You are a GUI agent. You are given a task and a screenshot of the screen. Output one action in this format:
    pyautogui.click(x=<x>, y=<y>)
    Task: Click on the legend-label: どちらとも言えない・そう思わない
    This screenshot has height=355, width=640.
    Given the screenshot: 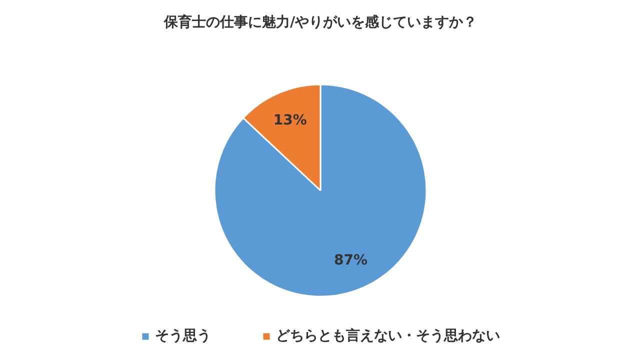 What is the action you would take?
    pyautogui.click(x=388, y=336)
    